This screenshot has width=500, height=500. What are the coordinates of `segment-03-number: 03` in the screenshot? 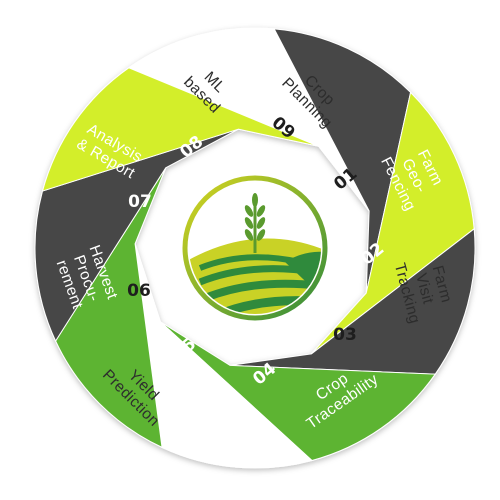 It's located at (345, 335).